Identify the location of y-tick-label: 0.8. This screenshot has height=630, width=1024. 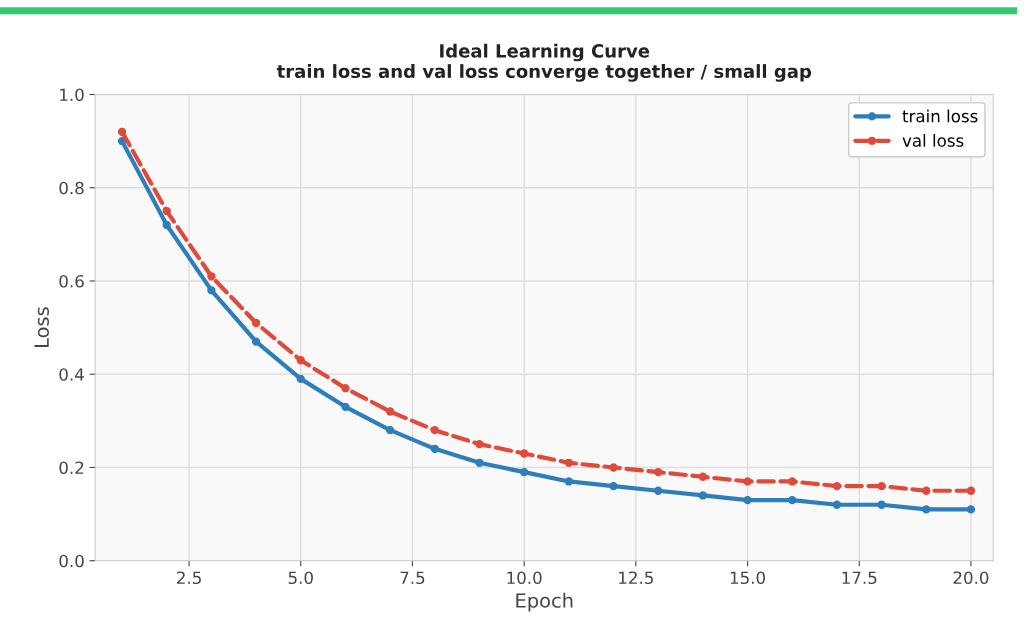
(71, 188).